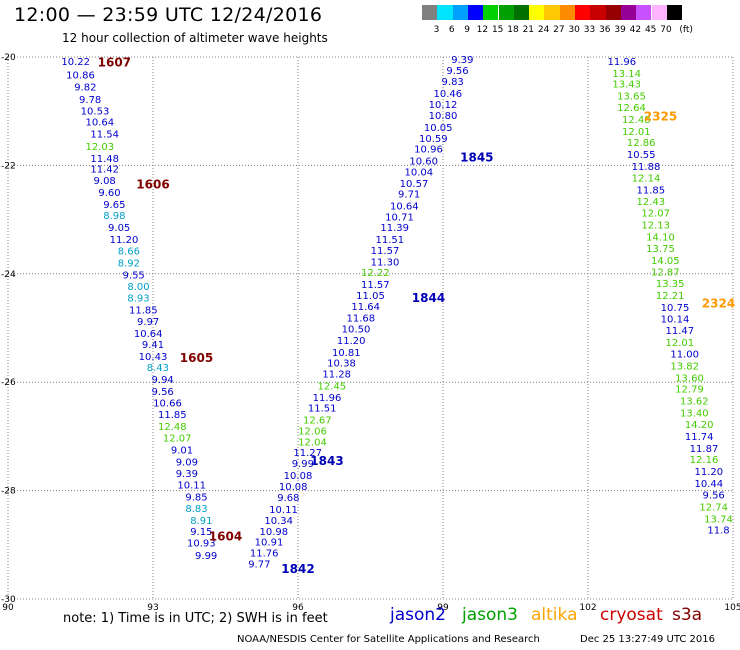 This screenshot has width=740, height=650. What do you see at coordinates (513, 30) in the screenshot?
I see `color-scale-label: 18` at bounding box center [513, 30].